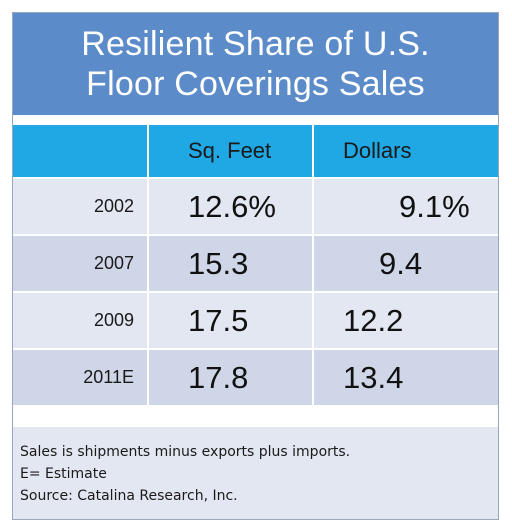  Describe the element at coordinates (377, 150) in the screenshot. I see `header-dollars-label: Dollars` at that location.